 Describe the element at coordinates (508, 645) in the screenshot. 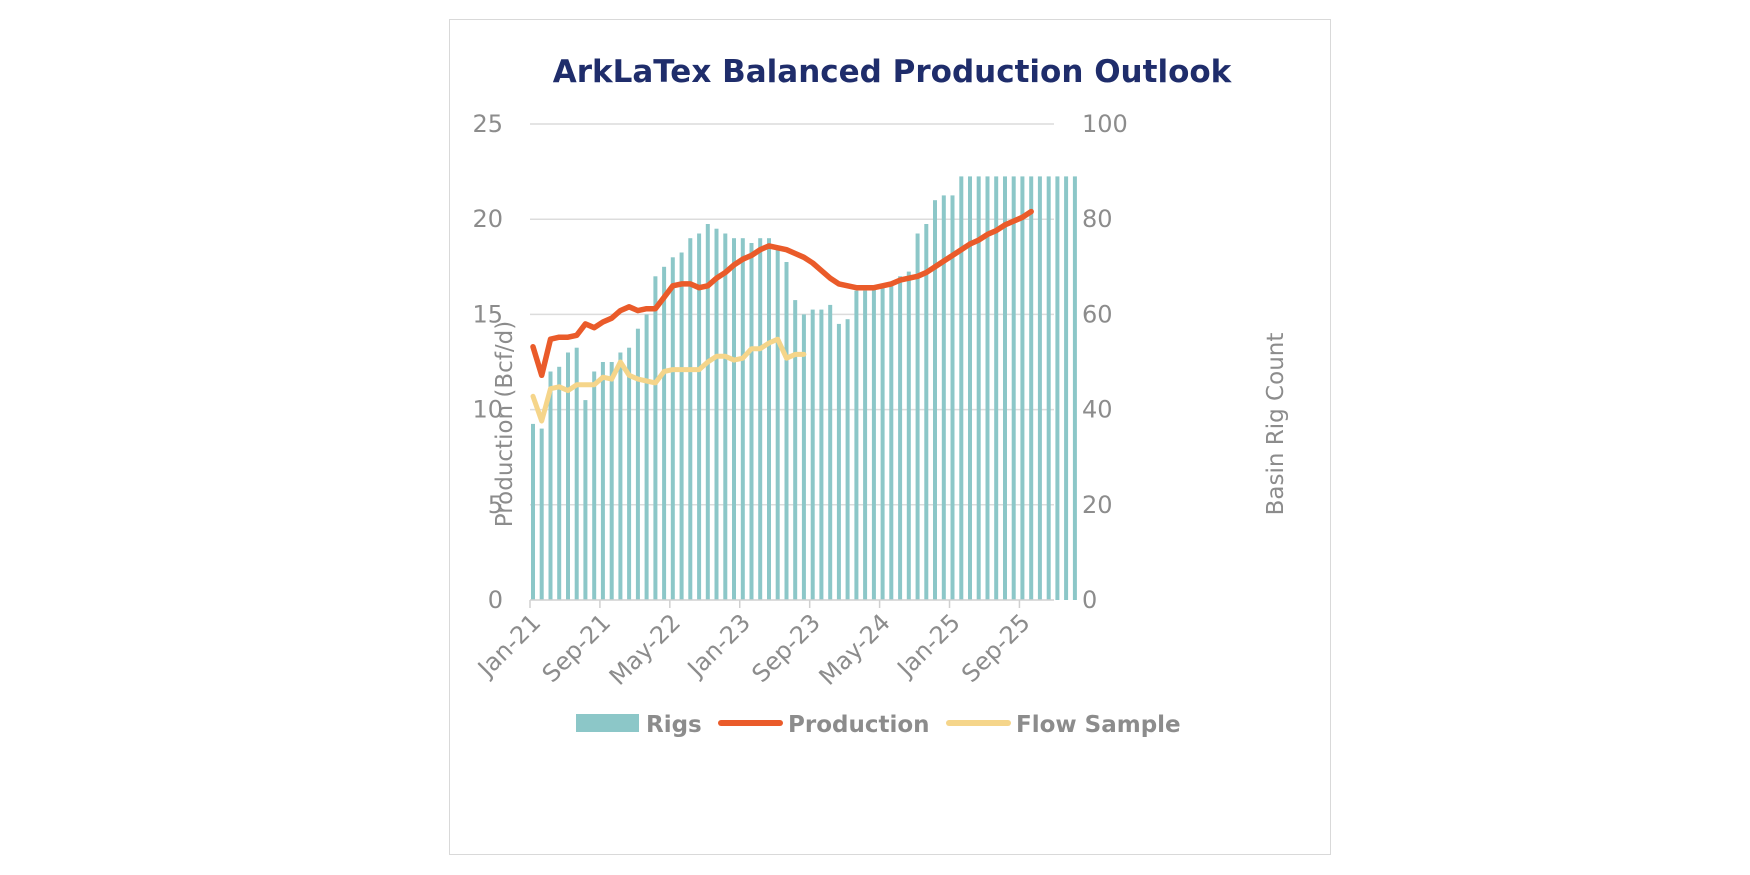

I see `x-tick-label: Jan-21` at that location.